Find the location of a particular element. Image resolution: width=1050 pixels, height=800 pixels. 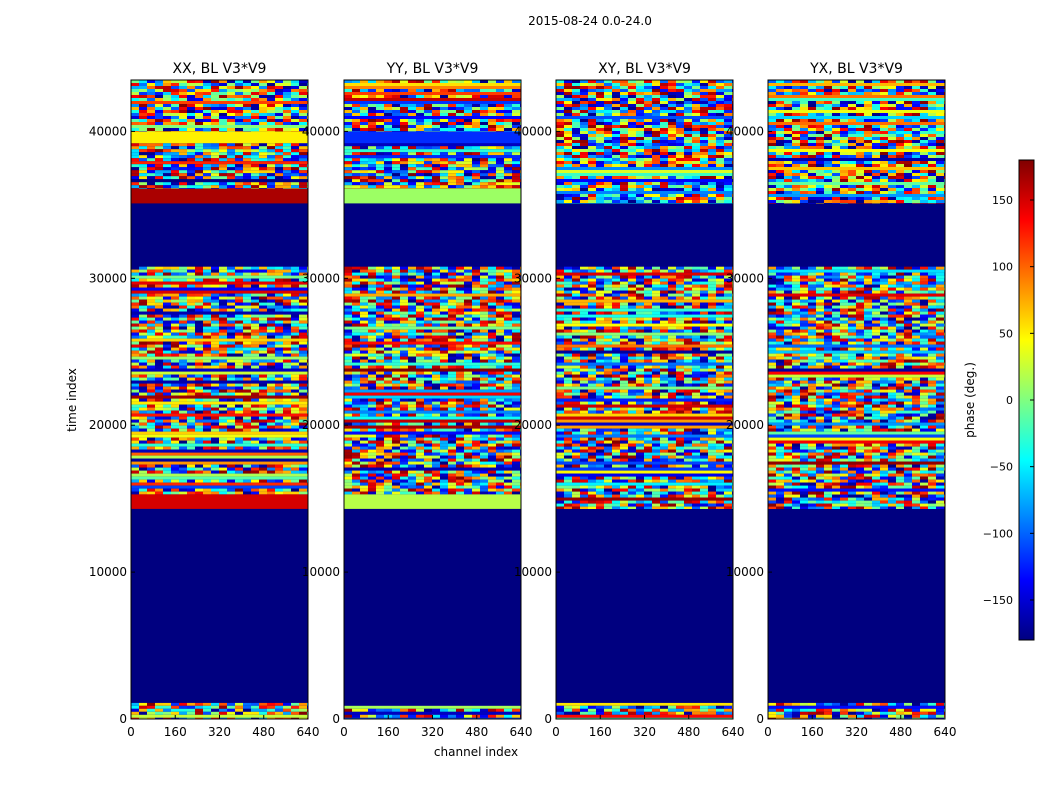

x-tick-label: 0 is located at coordinates (344, 732).